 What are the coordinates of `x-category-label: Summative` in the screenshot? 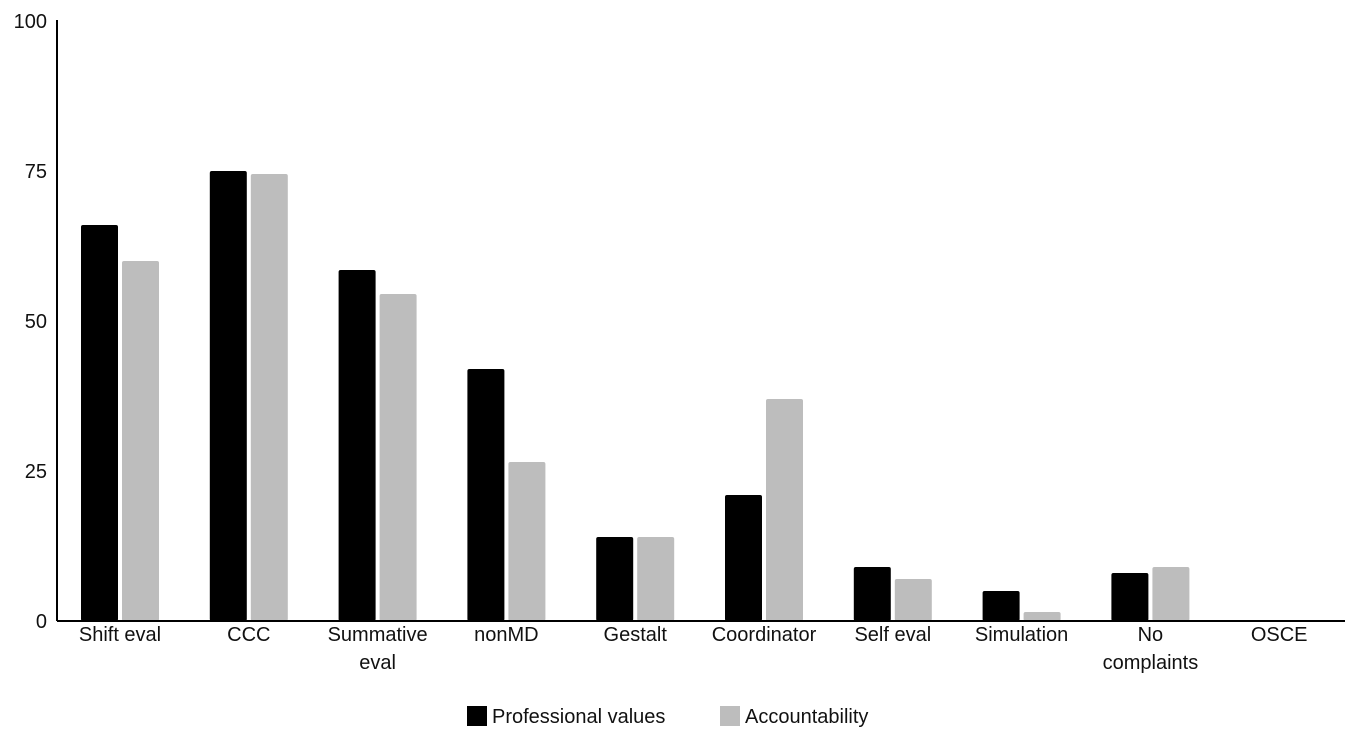 It's located at (378, 635).